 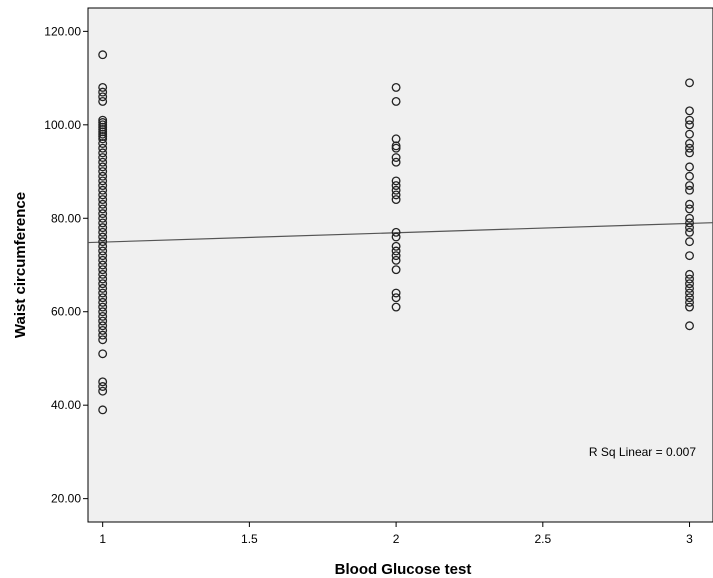 What do you see at coordinates (62, 125) in the screenshot?
I see `y-tick-label: 100.00` at bounding box center [62, 125].